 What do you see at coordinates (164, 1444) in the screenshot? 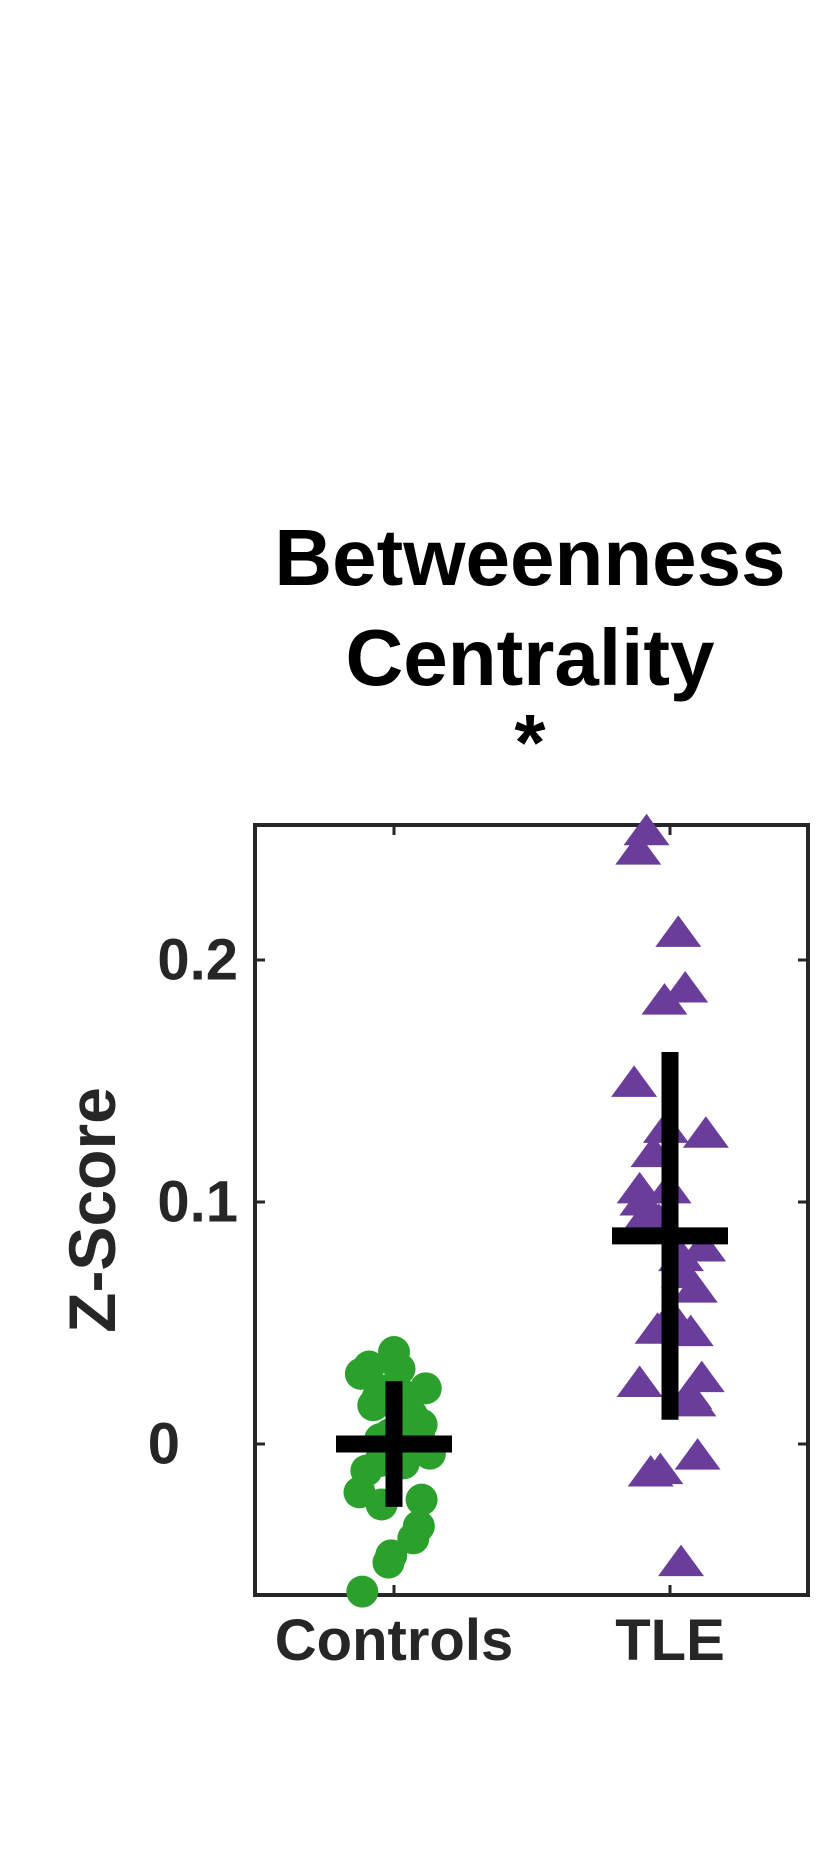
I see `y-tick-label-0: 0` at bounding box center [164, 1444].